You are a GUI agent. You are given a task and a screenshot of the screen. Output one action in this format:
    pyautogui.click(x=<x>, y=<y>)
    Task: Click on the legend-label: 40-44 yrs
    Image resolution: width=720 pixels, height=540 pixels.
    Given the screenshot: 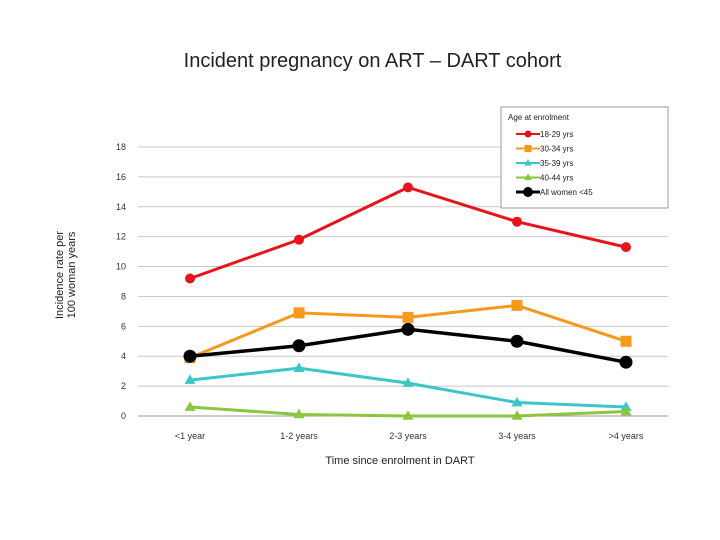 What is the action you would take?
    pyautogui.click(x=556, y=178)
    